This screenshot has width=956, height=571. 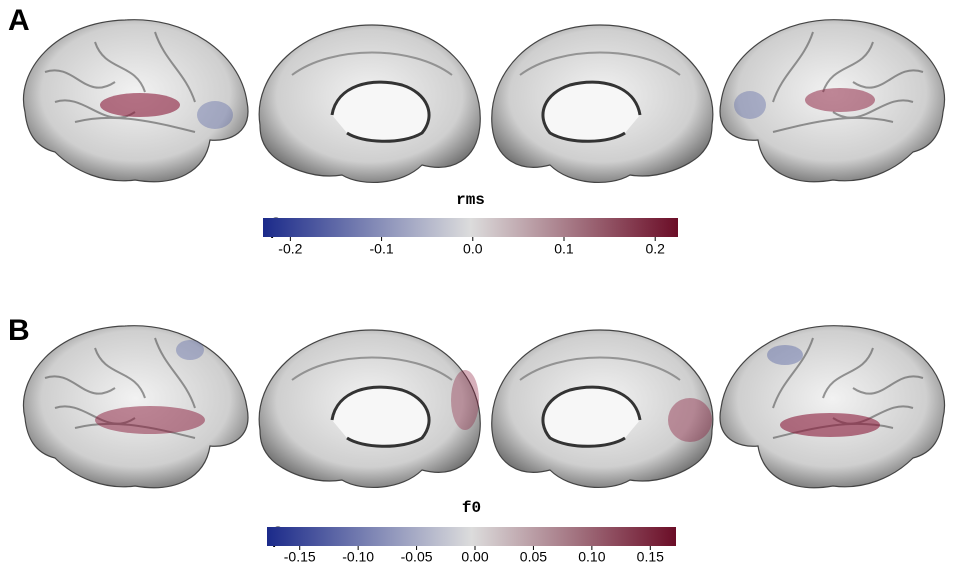 What do you see at coordinates (470, 200) in the screenshot?
I see `colorbar-title: rms` at bounding box center [470, 200].